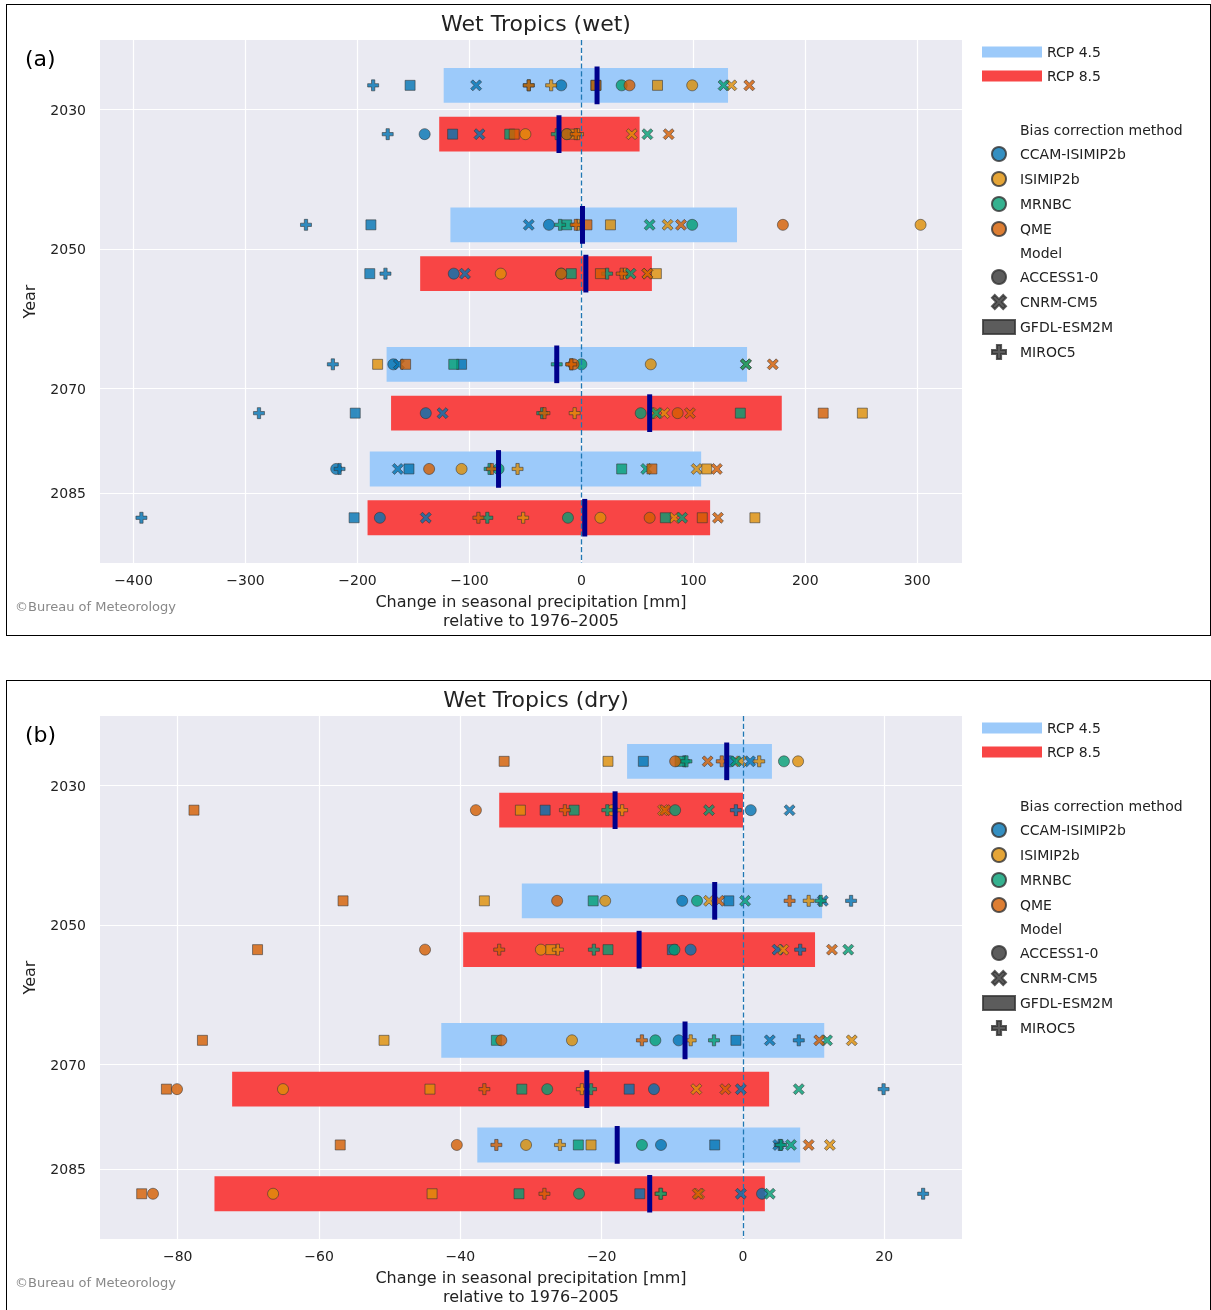  I want to click on x-tick-label: −200, so click(357, 580).